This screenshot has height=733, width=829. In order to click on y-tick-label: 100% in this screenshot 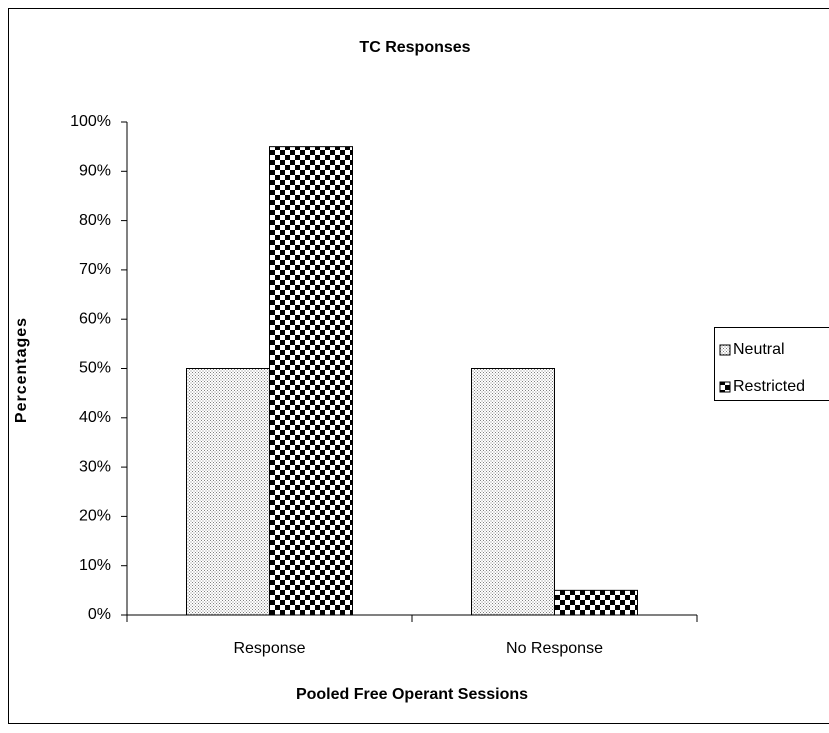, I will do `click(90, 121)`.